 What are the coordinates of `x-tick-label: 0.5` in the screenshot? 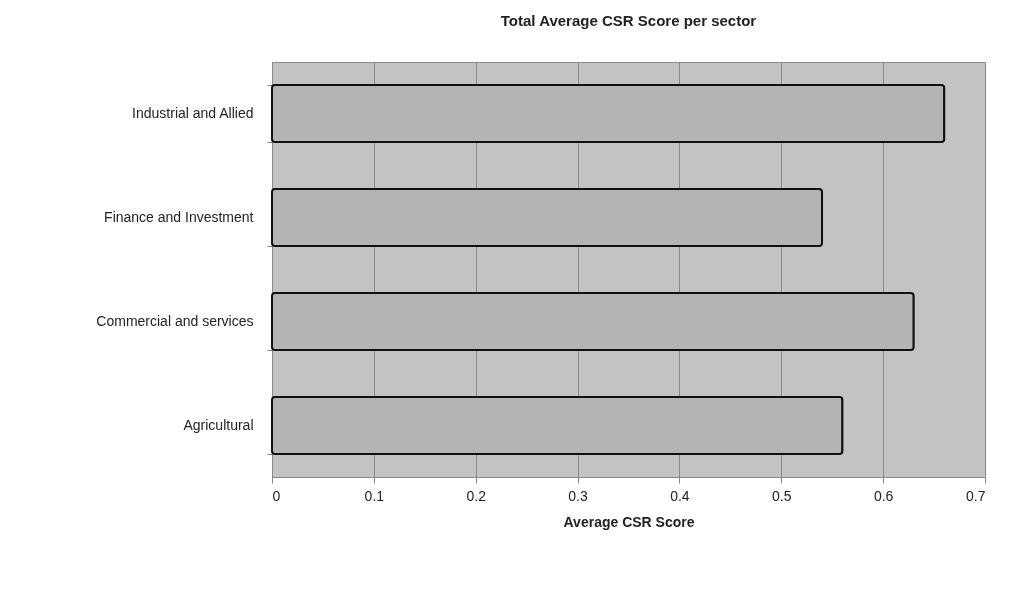 It's located at (782, 495).